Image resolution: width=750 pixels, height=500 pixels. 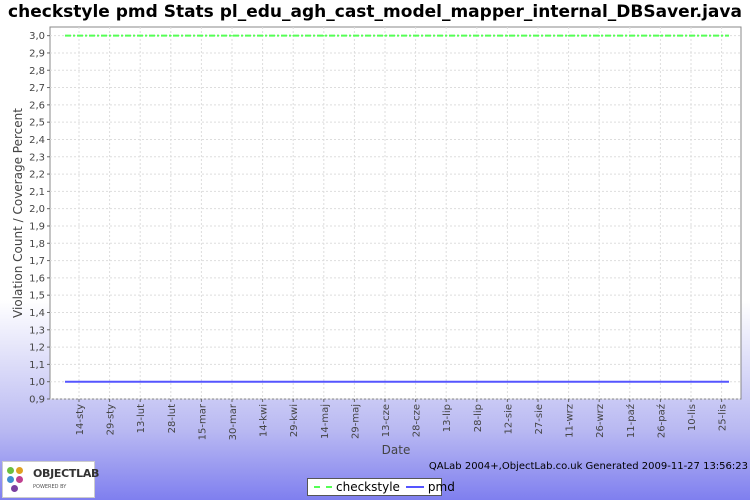 I want to click on x-tick-label: 27-sie, so click(x=539, y=419).